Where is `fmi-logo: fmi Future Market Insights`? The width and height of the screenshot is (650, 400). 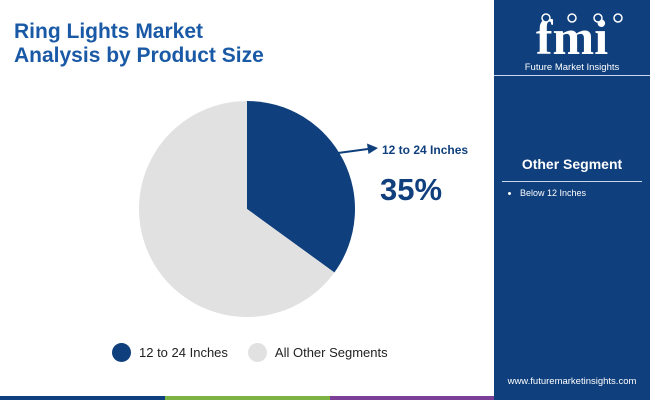
fmi-logo: fmi Future Market Insights is located at coordinates (572, 41).